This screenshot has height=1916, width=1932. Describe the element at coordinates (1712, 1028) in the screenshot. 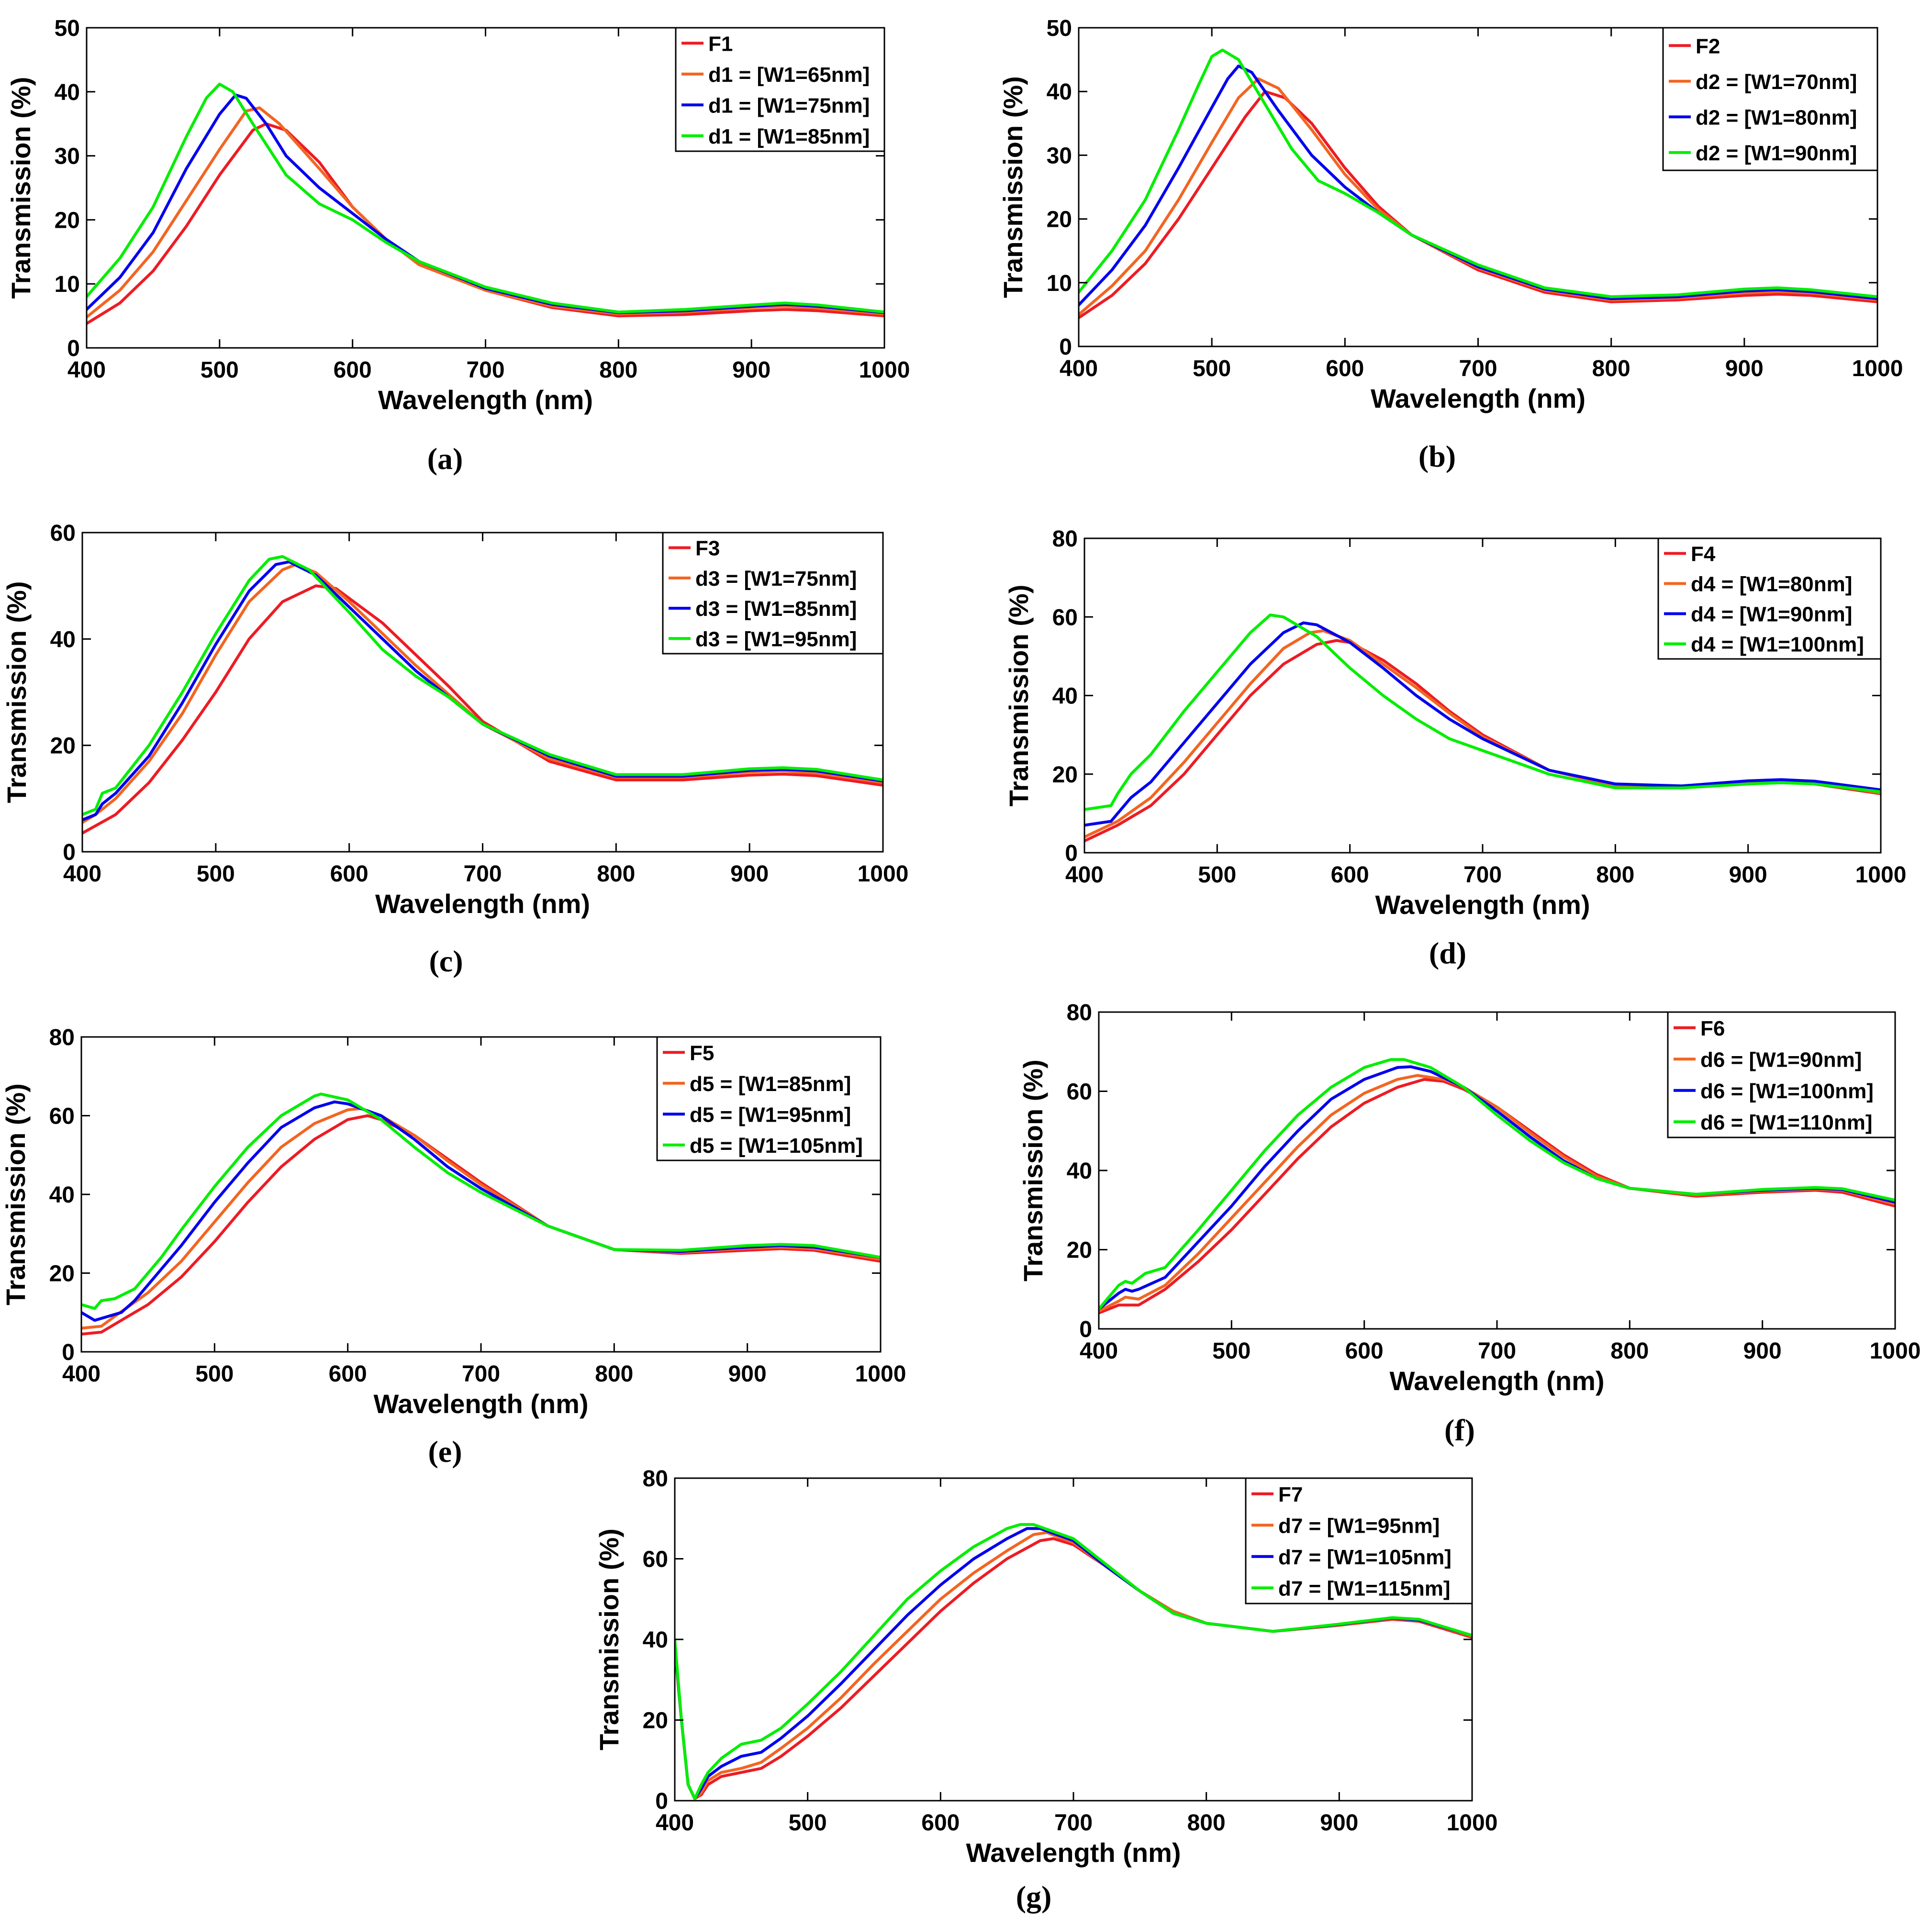

I see `legend-label: F6` at that location.